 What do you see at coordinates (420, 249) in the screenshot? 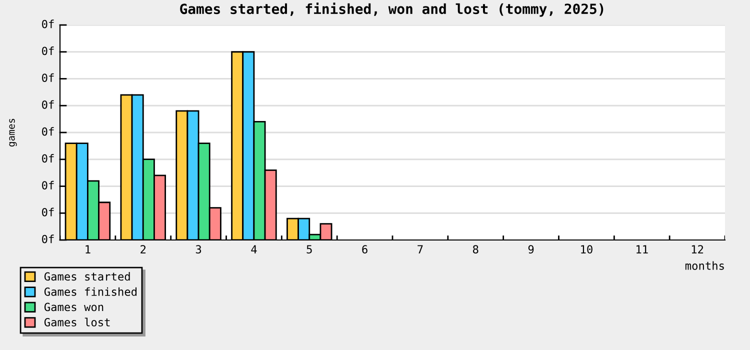
I see `x-tick-label: 7` at bounding box center [420, 249].